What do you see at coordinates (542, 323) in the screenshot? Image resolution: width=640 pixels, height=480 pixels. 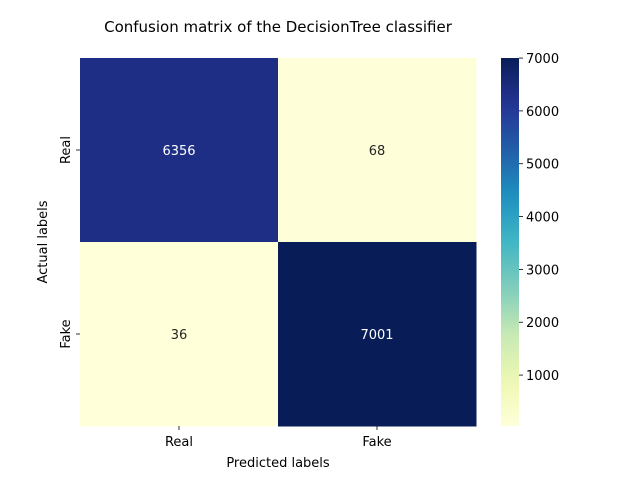 I see `colorbar-tick-label: 2000` at bounding box center [542, 323].